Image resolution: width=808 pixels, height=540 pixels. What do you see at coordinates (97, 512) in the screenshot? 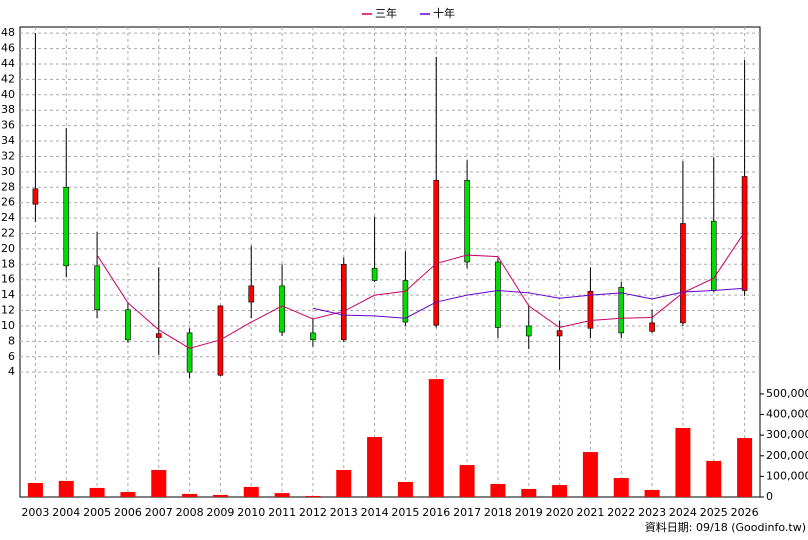
I see `x-tick-label: 2005` at bounding box center [97, 512].